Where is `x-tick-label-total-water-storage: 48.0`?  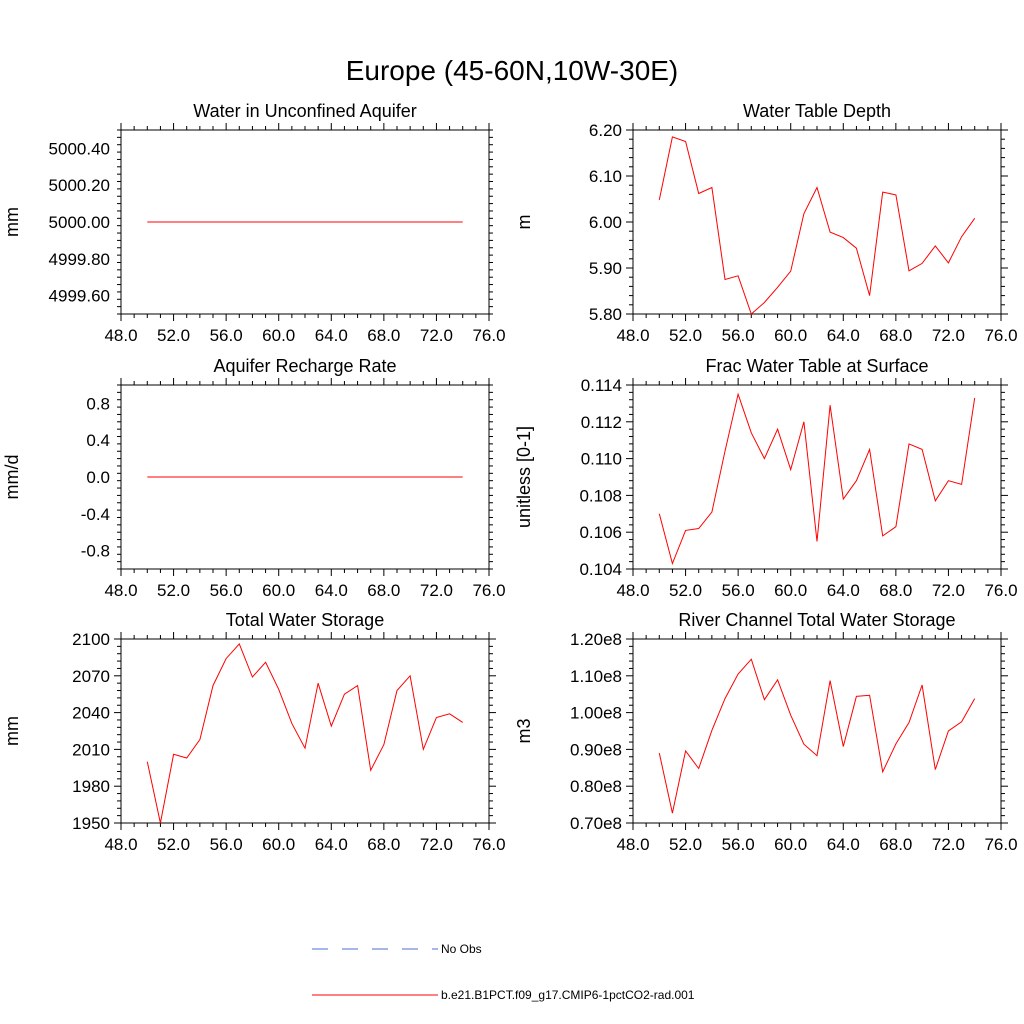 x-tick-label-total-water-storage: 48.0 is located at coordinates (120, 844).